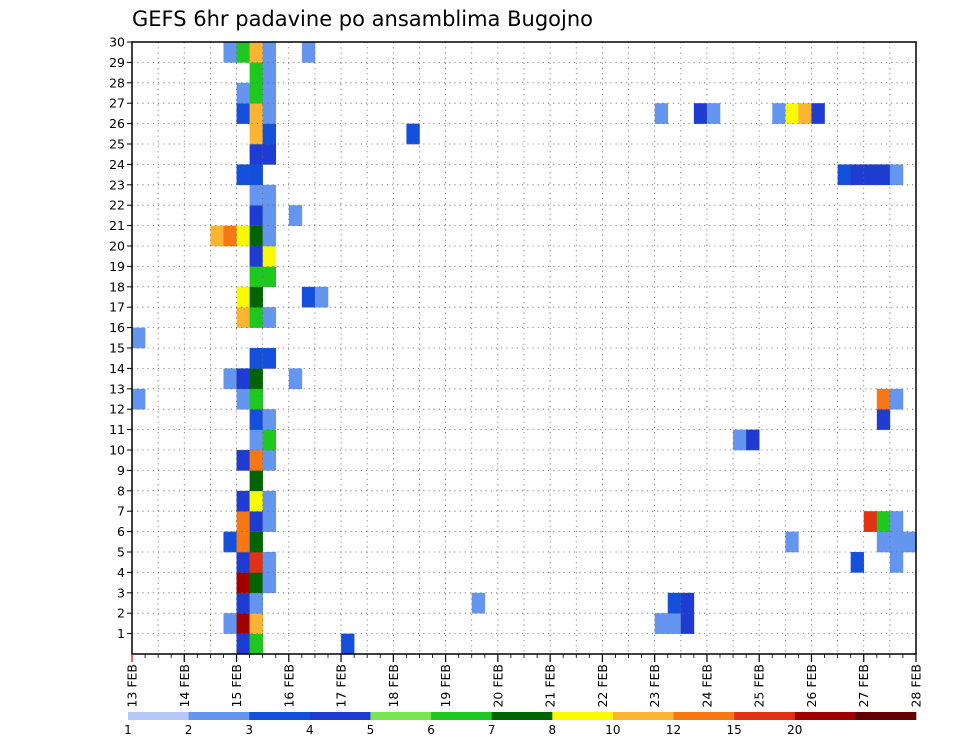 The height and width of the screenshot is (742, 960). Describe the element at coordinates (121, 592) in the screenshot. I see `y-tick-label: 3` at that location.